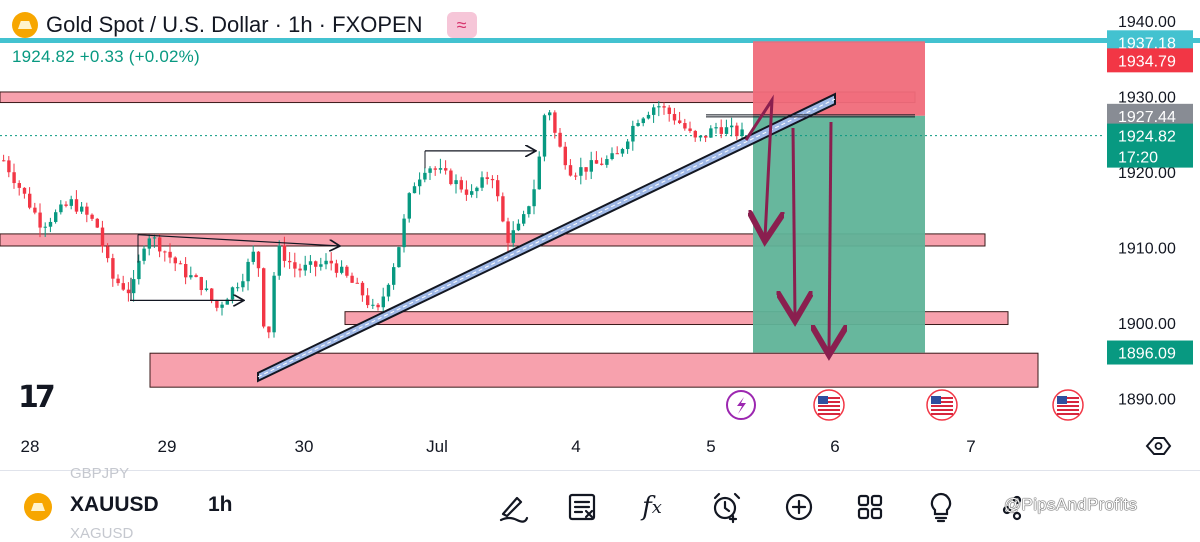 The height and width of the screenshot is (542, 1200). Describe the element at coordinates (220, 504) in the screenshot. I see `interval-selector: 1h` at that location.